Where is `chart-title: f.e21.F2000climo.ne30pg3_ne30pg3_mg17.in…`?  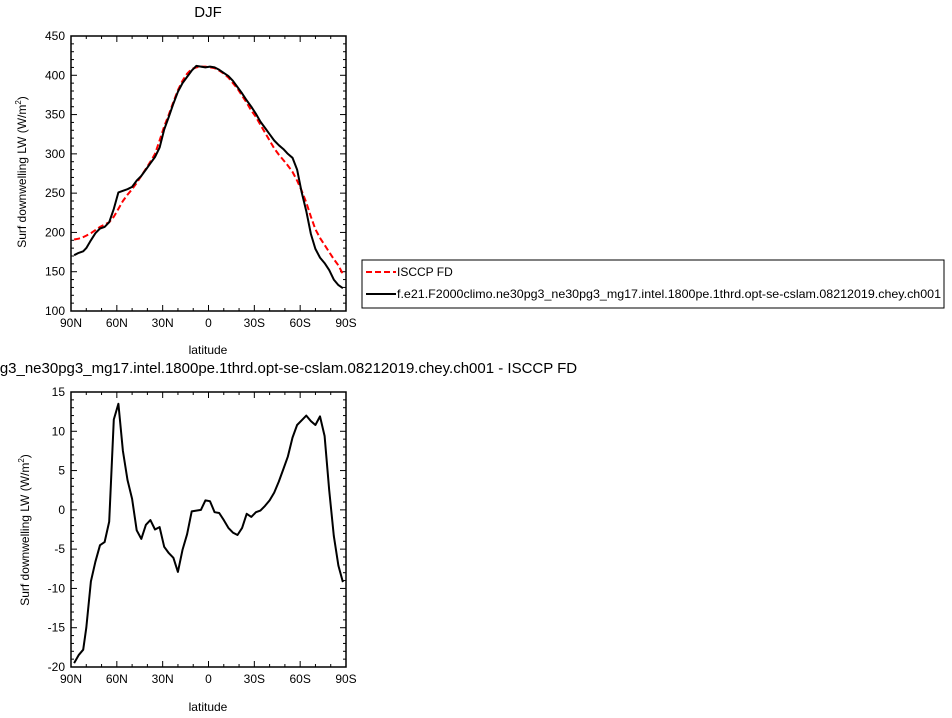
chart-title: f.e21.F2000climo.ne30pg3_ne30pg3_mg17.in… is located at coordinates (288, 368).